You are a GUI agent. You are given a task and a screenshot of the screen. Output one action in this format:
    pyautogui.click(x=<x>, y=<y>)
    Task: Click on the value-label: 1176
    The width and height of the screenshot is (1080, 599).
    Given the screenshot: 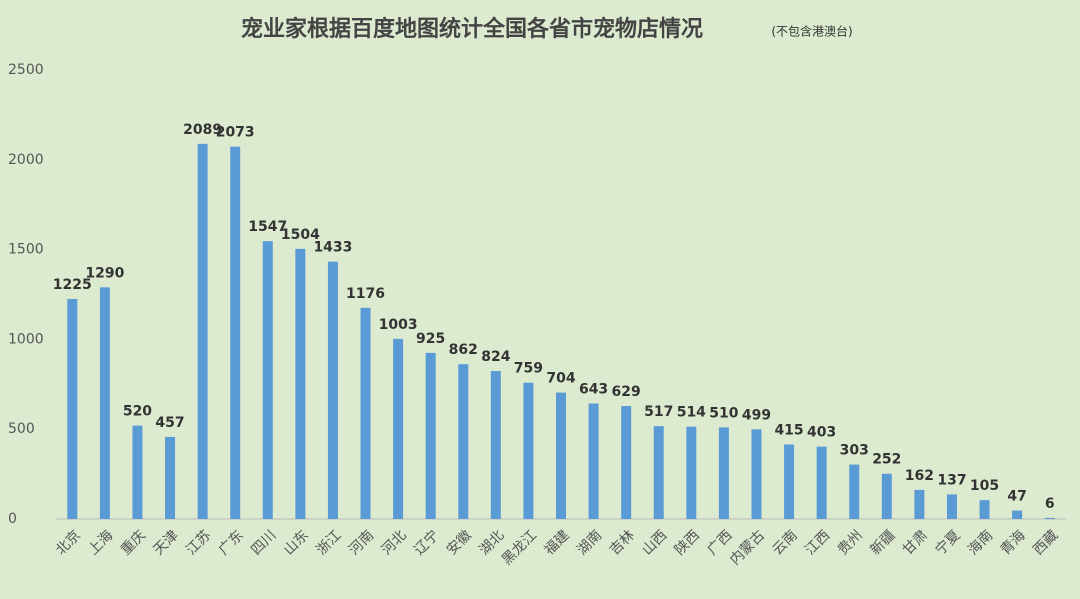 What is the action you would take?
    pyautogui.click(x=365, y=294)
    